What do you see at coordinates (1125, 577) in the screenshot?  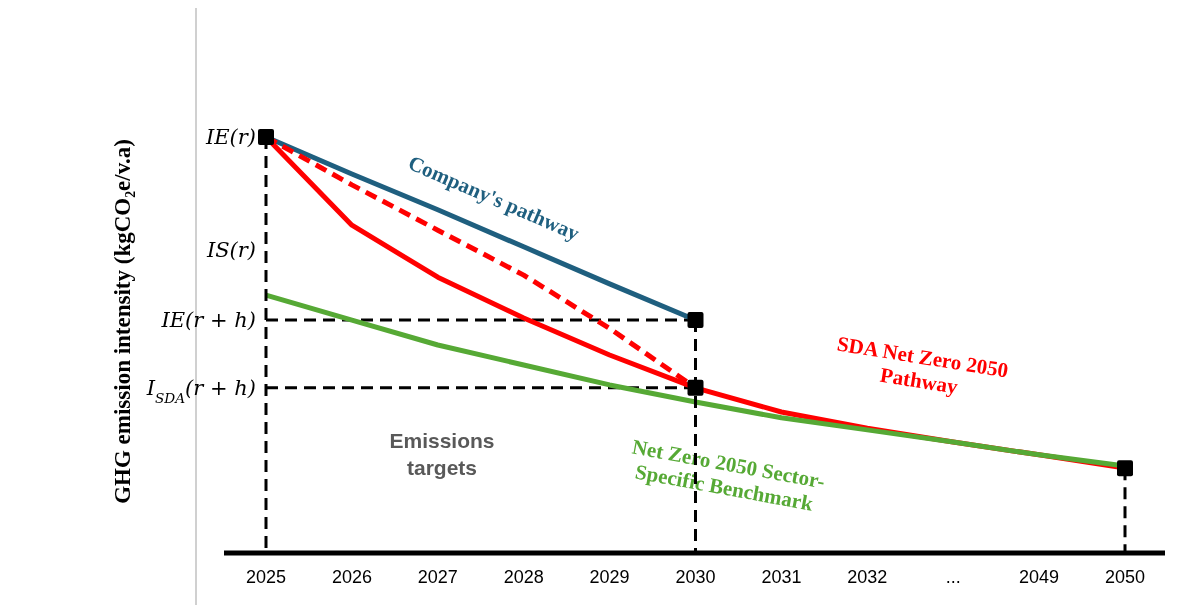 I see `x-tick-label: 2050` at bounding box center [1125, 577].